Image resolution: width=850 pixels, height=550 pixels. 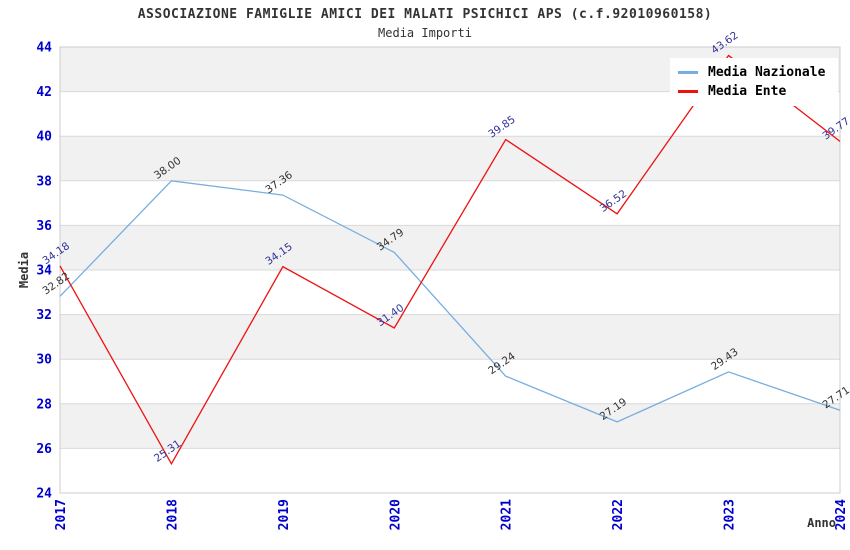 I want to click on y-tick-label: 34, so click(x=44, y=271).